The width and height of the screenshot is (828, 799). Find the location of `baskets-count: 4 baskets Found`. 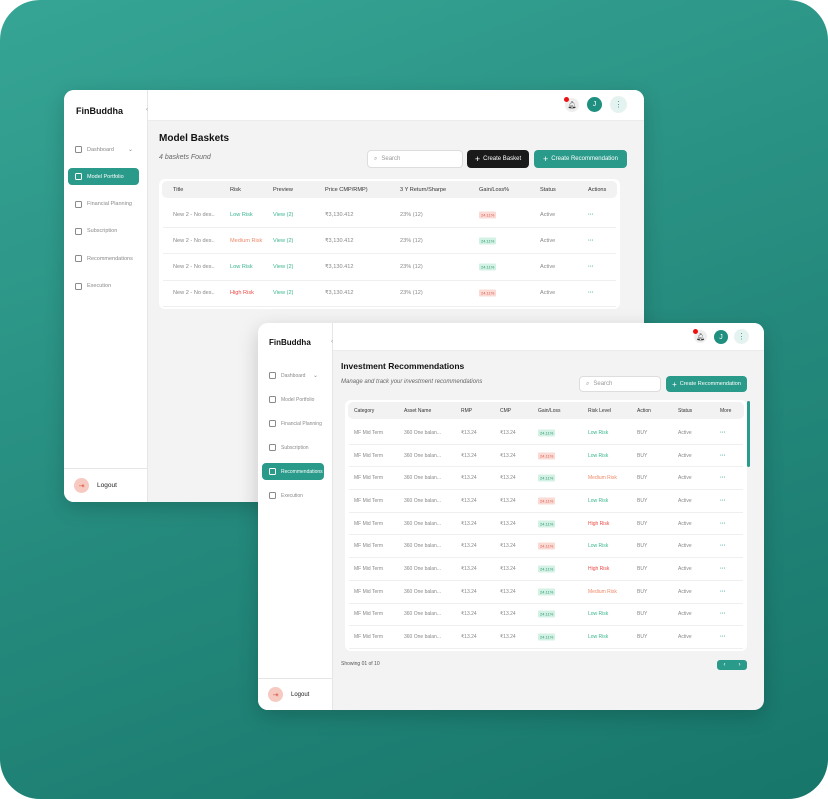

baskets-count: 4 baskets Found is located at coordinates (185, 157).